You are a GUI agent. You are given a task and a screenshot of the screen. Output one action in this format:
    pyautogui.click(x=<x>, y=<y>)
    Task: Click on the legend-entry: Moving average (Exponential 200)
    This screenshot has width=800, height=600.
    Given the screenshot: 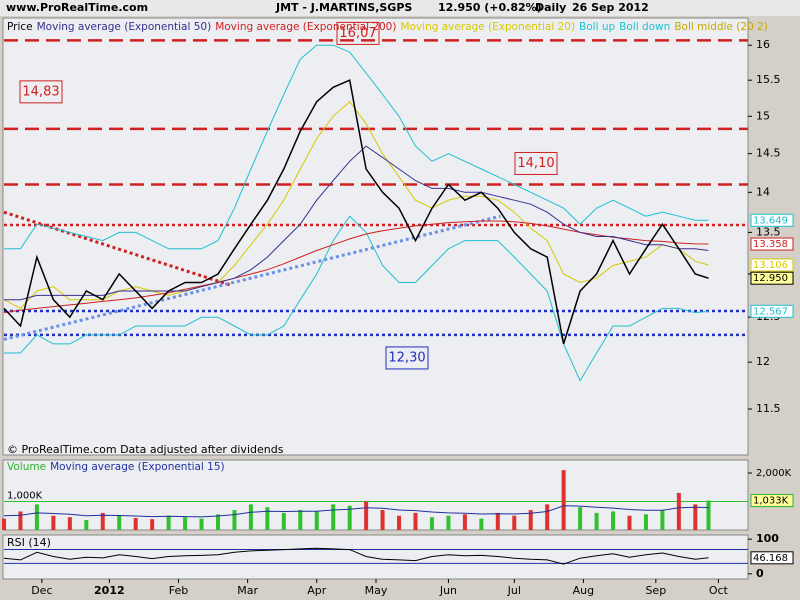 What is the action you would take?
    pyautogui.click(x=305, y=27)
    